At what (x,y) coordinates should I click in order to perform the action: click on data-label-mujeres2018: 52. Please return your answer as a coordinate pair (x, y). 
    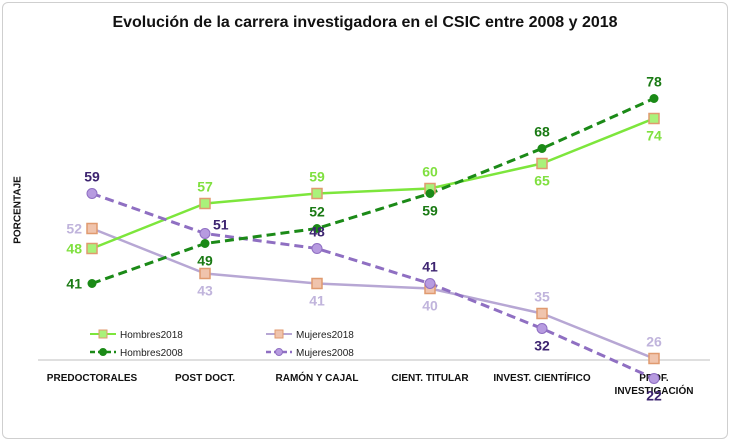
    Looking at the image, I should click on (74, 229).